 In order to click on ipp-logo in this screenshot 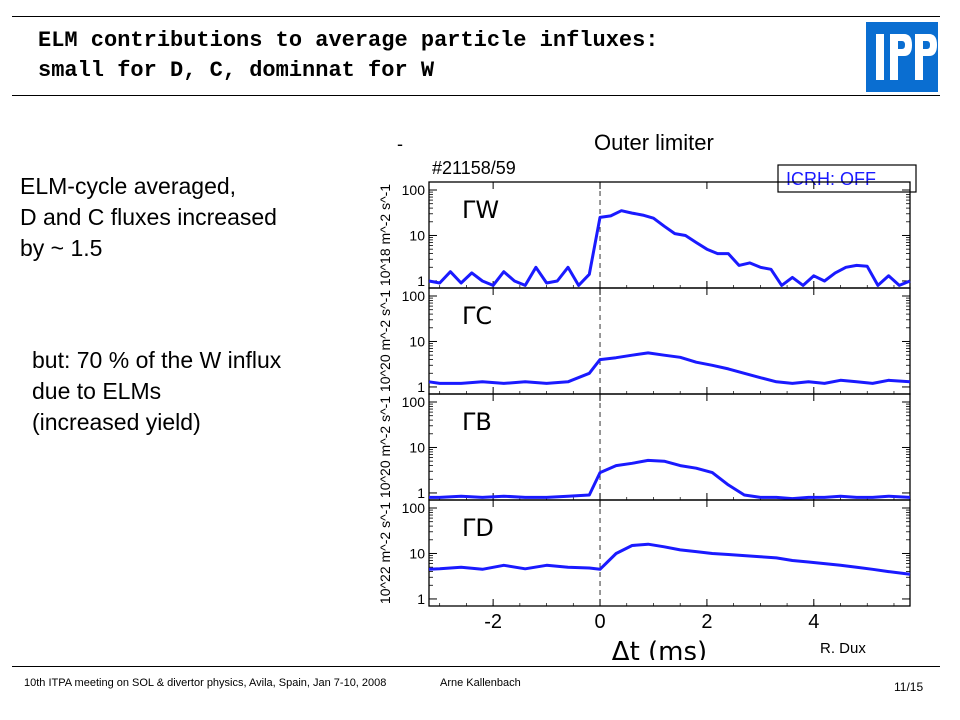, I will do `click(902, 57)`.